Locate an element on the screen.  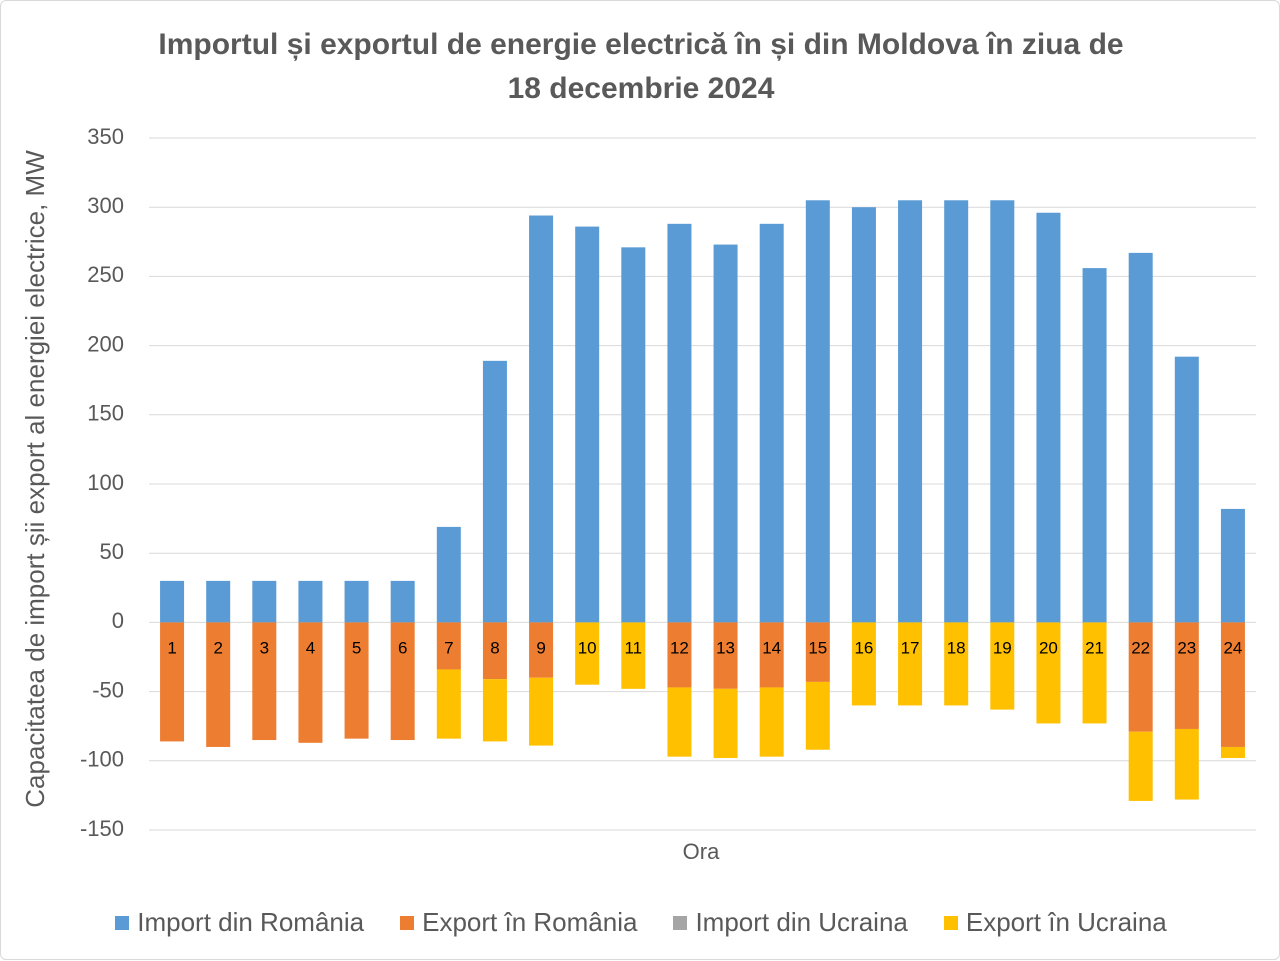
x-tick-label: 19 is located at coordinates (1002, 647).